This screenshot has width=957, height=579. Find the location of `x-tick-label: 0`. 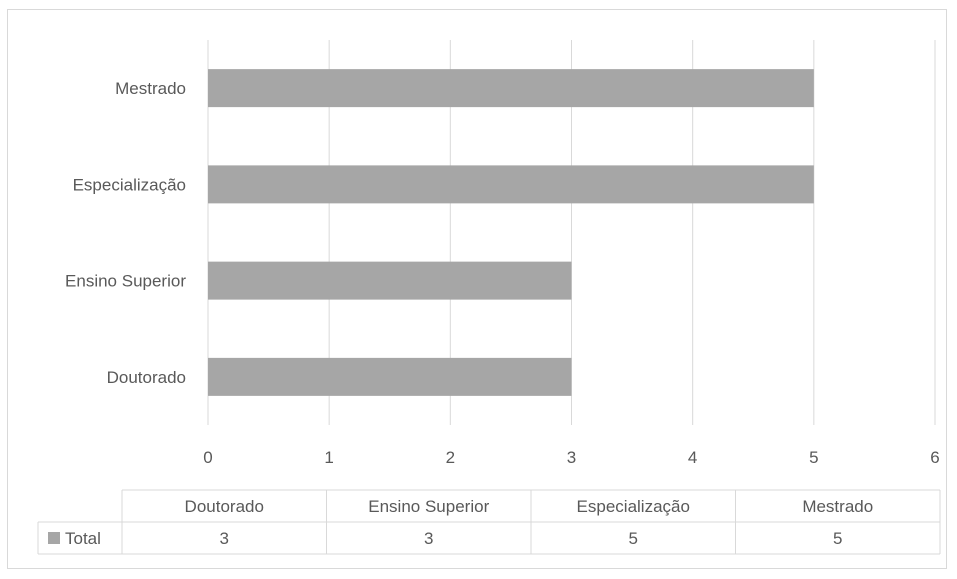

x-tick-label: 0 is located at coordinates (207, 457).